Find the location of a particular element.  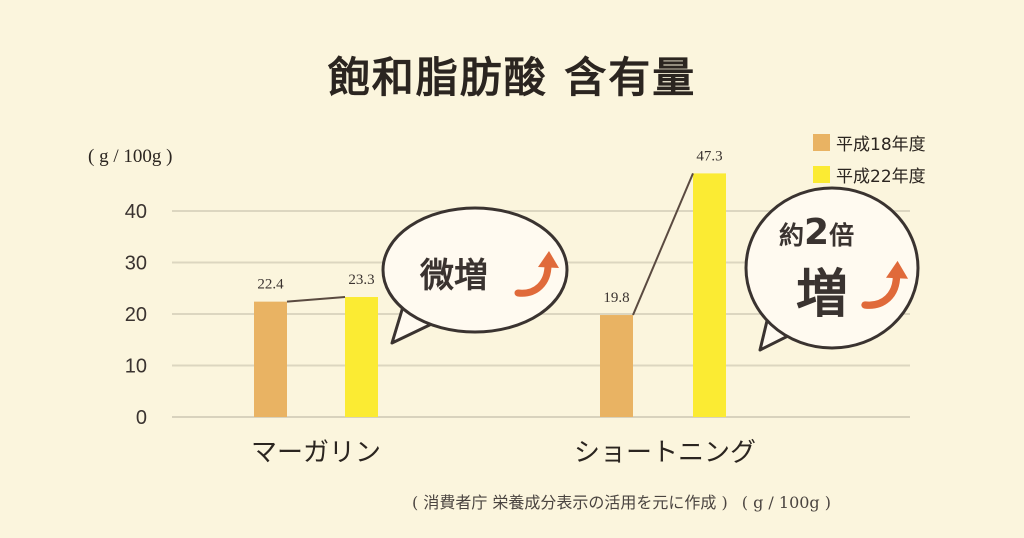

bubble-right-suffix: 倍 is located at coordinates (842, 235).